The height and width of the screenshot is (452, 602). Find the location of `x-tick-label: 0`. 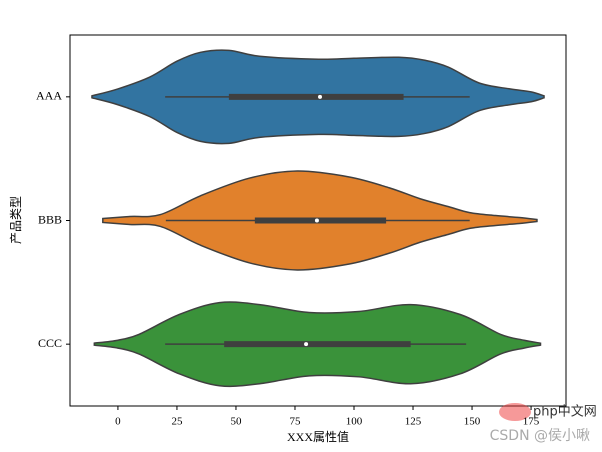

x-tick-label: 0 is located at coordinates (118, 422).